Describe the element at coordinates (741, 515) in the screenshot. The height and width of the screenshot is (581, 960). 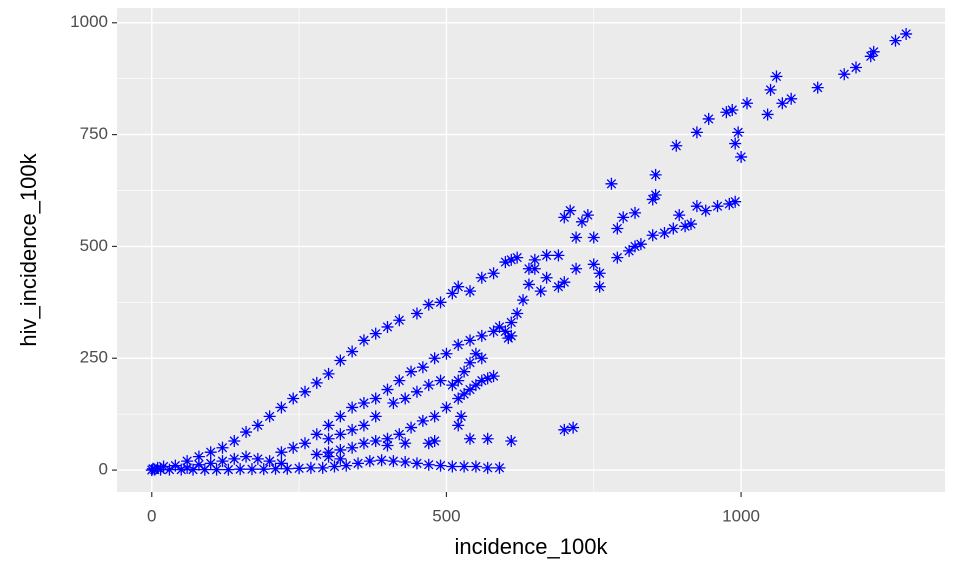
I see `x-tick-label: 1000` at that location.